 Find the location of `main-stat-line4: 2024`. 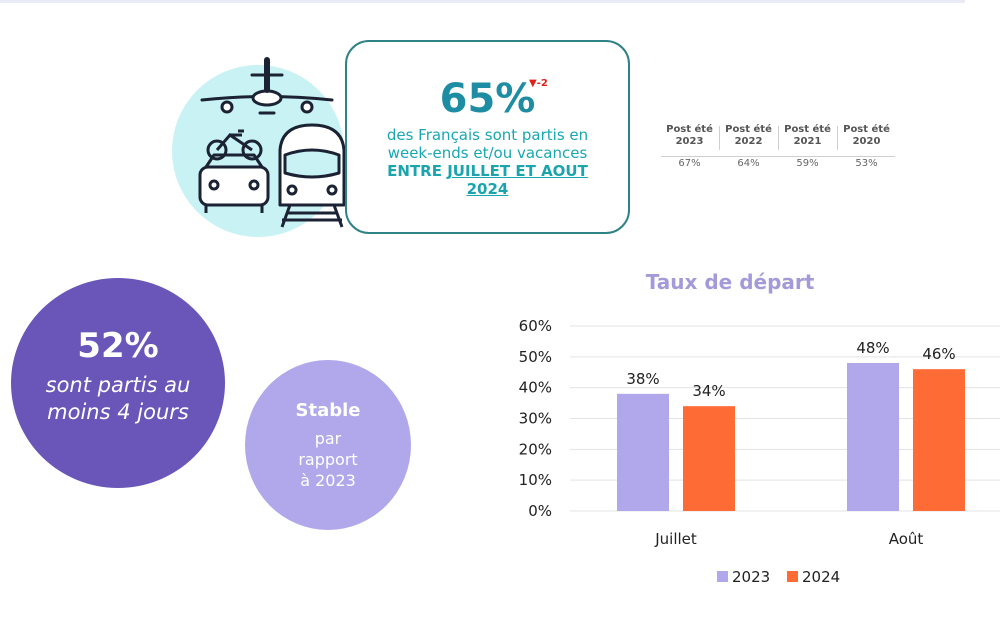

main-stat-line4: 2024 is located at coordinates (487, 189).